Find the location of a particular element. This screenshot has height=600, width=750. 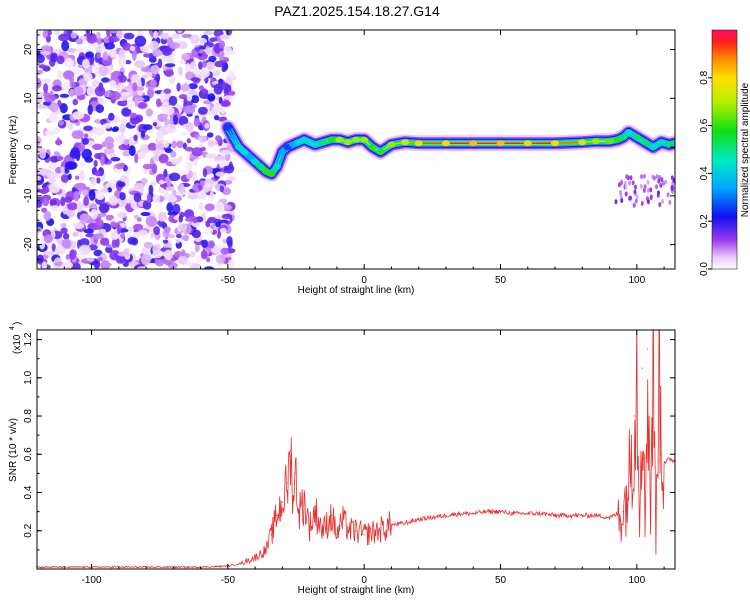

snr-multiplier-close: ) is located at coordinates (17, 323).